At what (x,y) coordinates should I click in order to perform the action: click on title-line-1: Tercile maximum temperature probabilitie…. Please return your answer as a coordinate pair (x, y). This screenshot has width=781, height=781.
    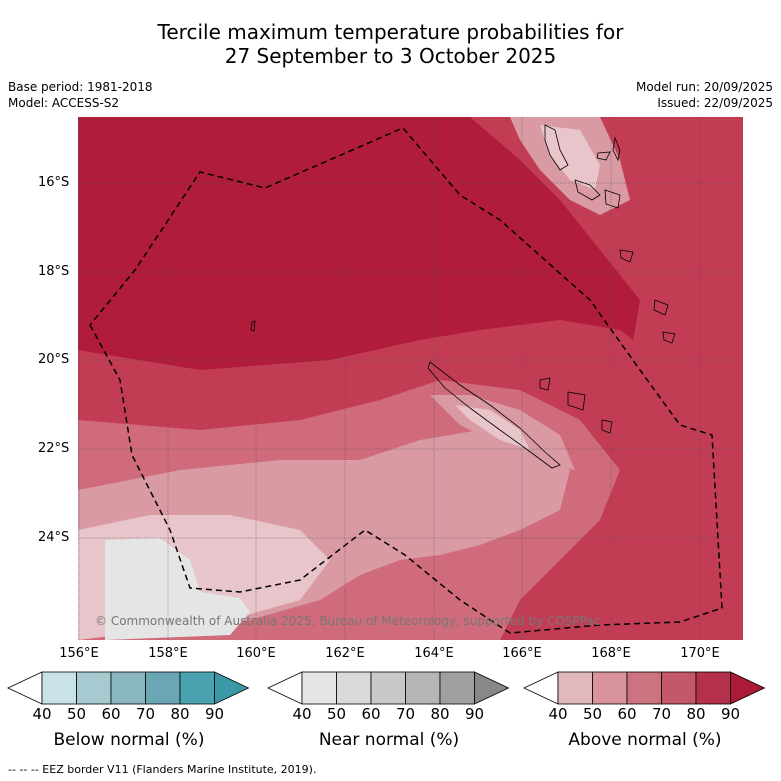
    Looking at the image, I should click on (390, 32).